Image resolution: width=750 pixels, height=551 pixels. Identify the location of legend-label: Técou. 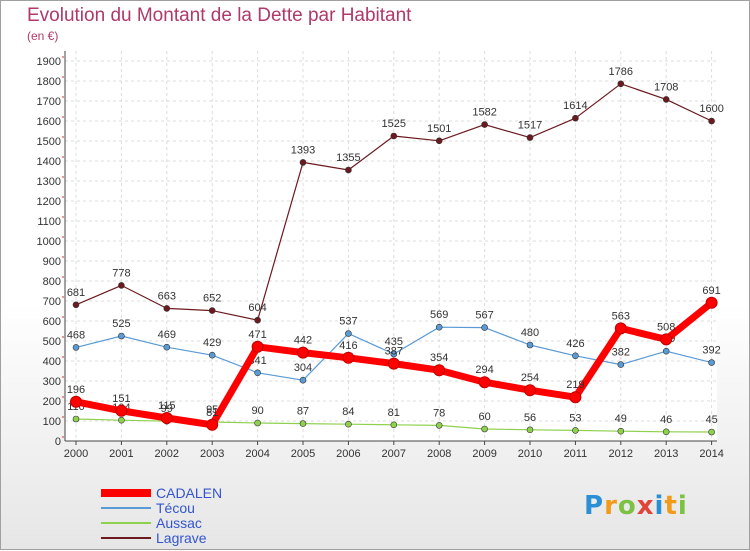
(175, 508).